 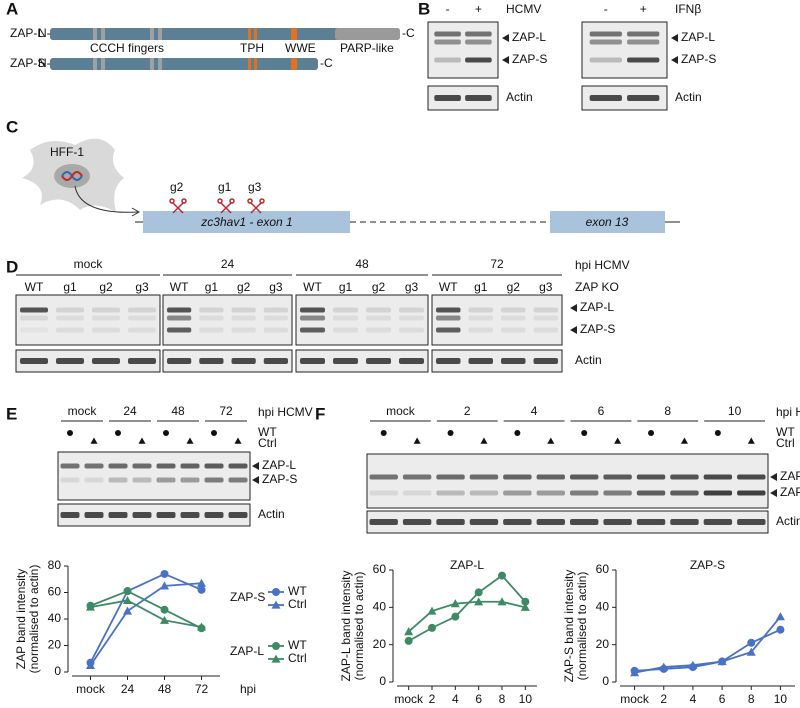 I want to click on label: g2, so click(x=379, y=287).